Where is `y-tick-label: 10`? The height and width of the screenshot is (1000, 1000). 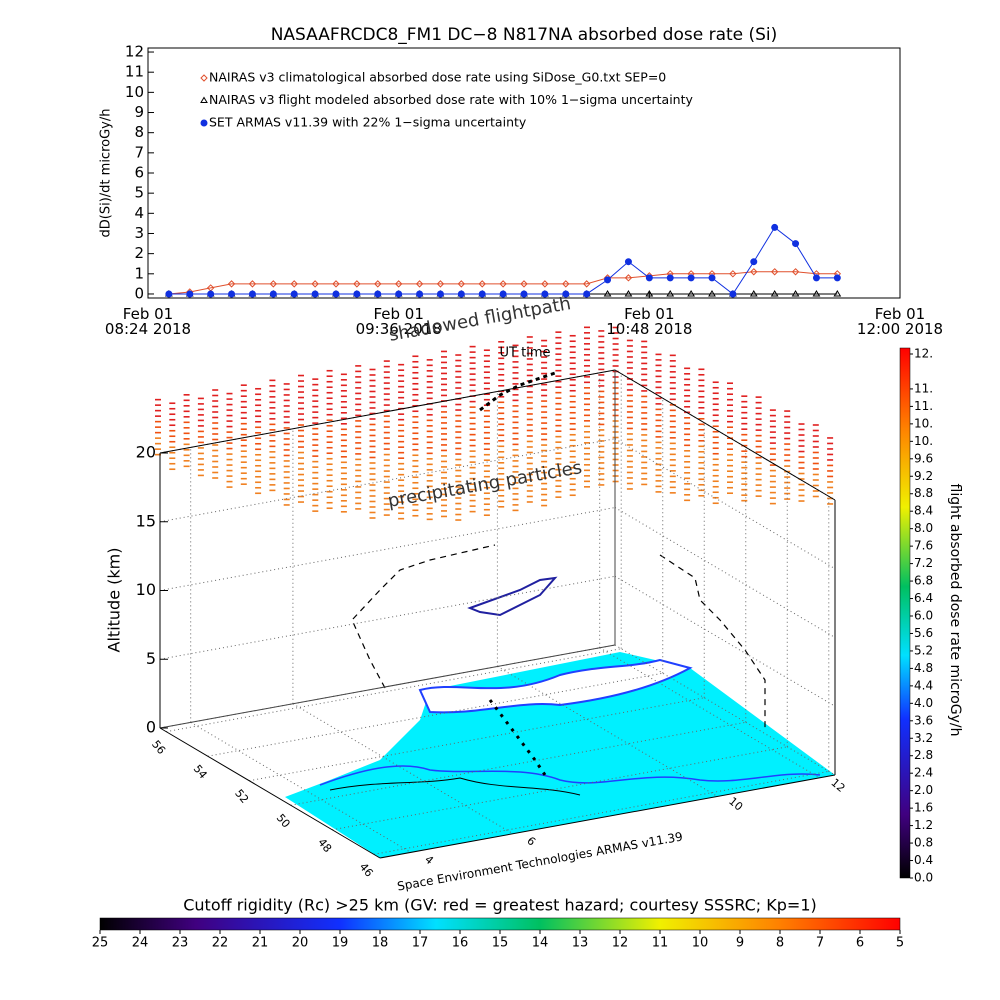 y-tick-label: 10 is located at coordinates (134, 92).